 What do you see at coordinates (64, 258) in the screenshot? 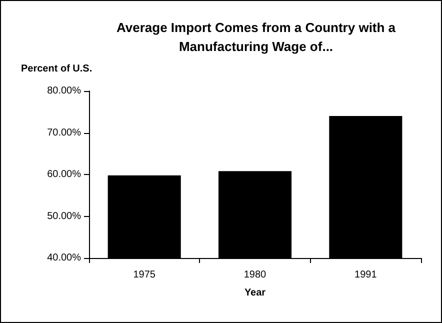
I see `y-tick-label: 40.00%` at bounding box center [64, 258].